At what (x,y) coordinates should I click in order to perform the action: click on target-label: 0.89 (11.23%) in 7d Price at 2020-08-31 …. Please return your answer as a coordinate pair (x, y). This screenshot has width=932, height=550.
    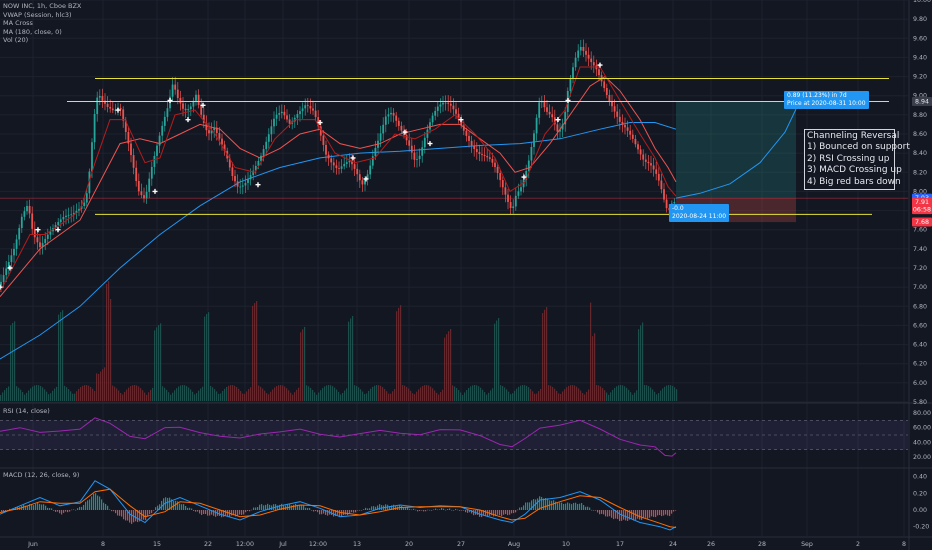
    Looking at the image, I should click on (826, 100).